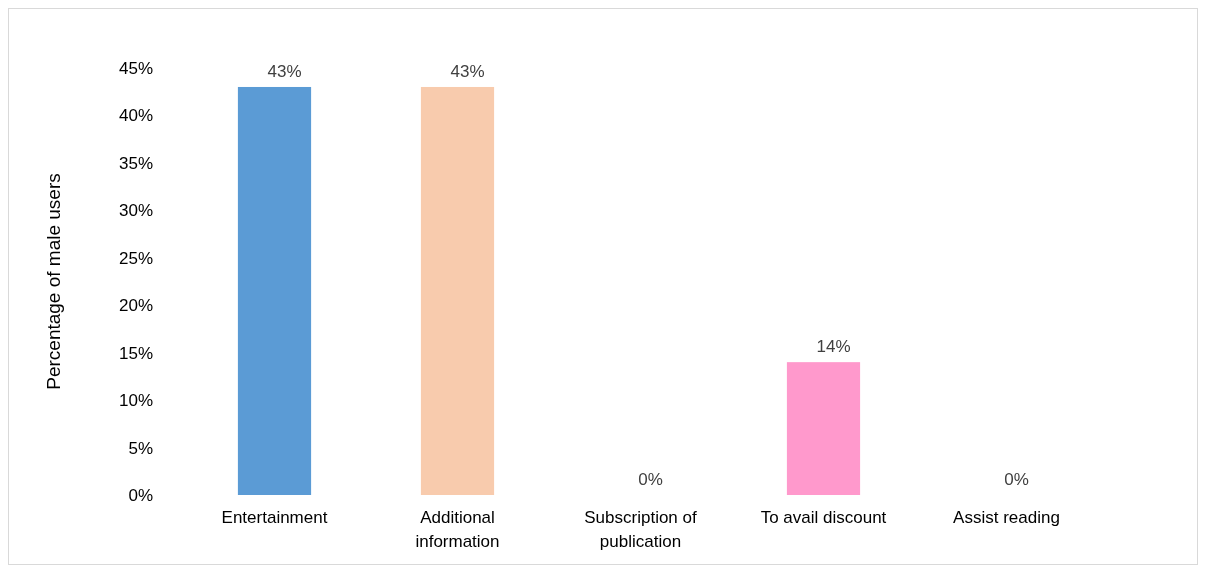 The image size is (1206, 573). What do you see at coordinates (135, 211) in the screenshot?
I see `y-tick-label: 30%` at bounding box center [135, 211].